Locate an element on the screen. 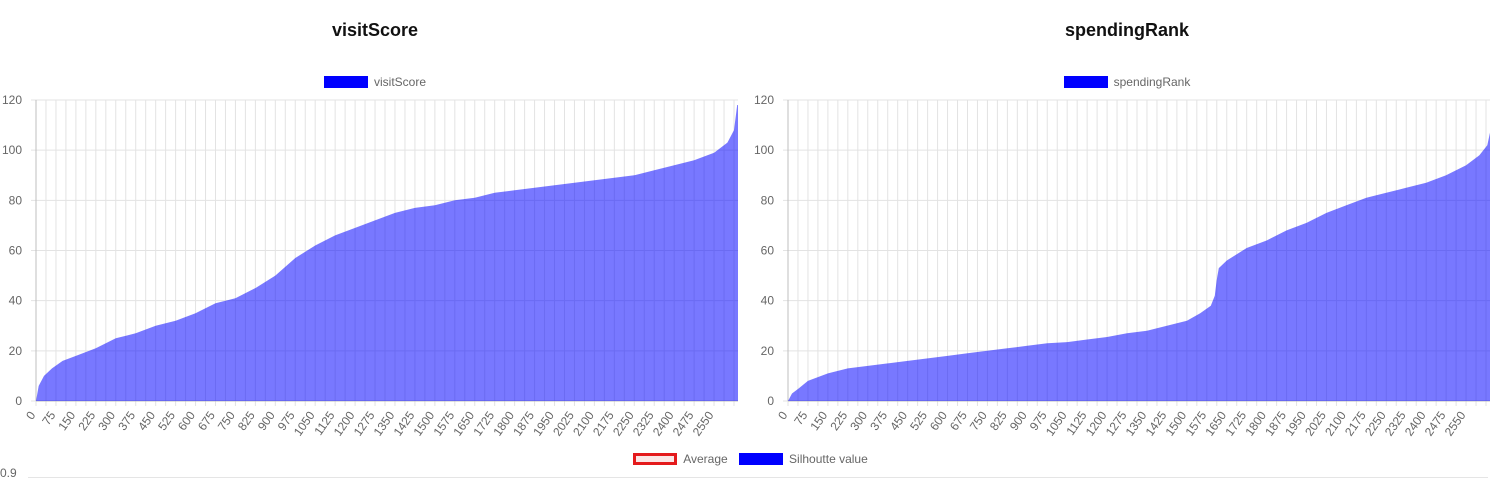 This screenshot has height=480, width=1501. average-label: Average is located at coordinates (705, 458).